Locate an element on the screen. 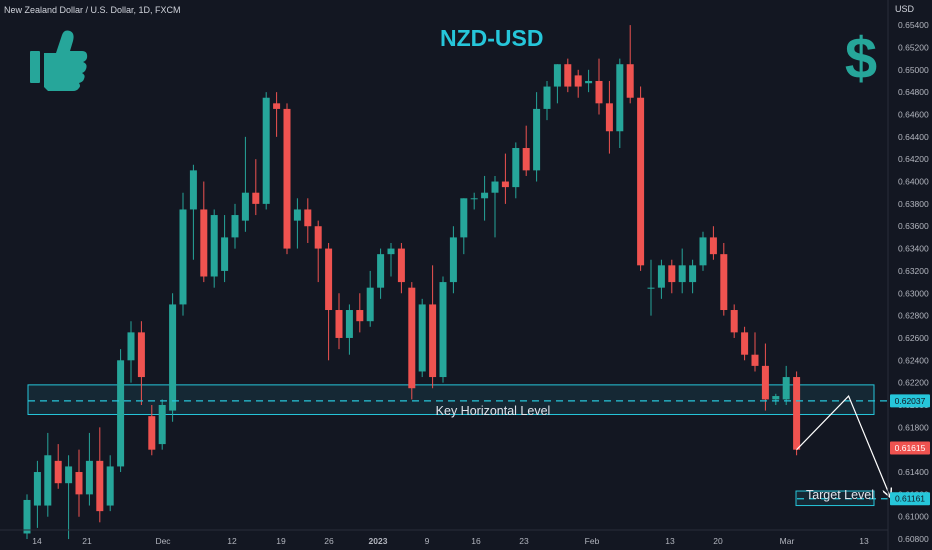 This screenshot has height=550, width=932. y-tick-label: 0.61000 is located at coordinates (913, 517).